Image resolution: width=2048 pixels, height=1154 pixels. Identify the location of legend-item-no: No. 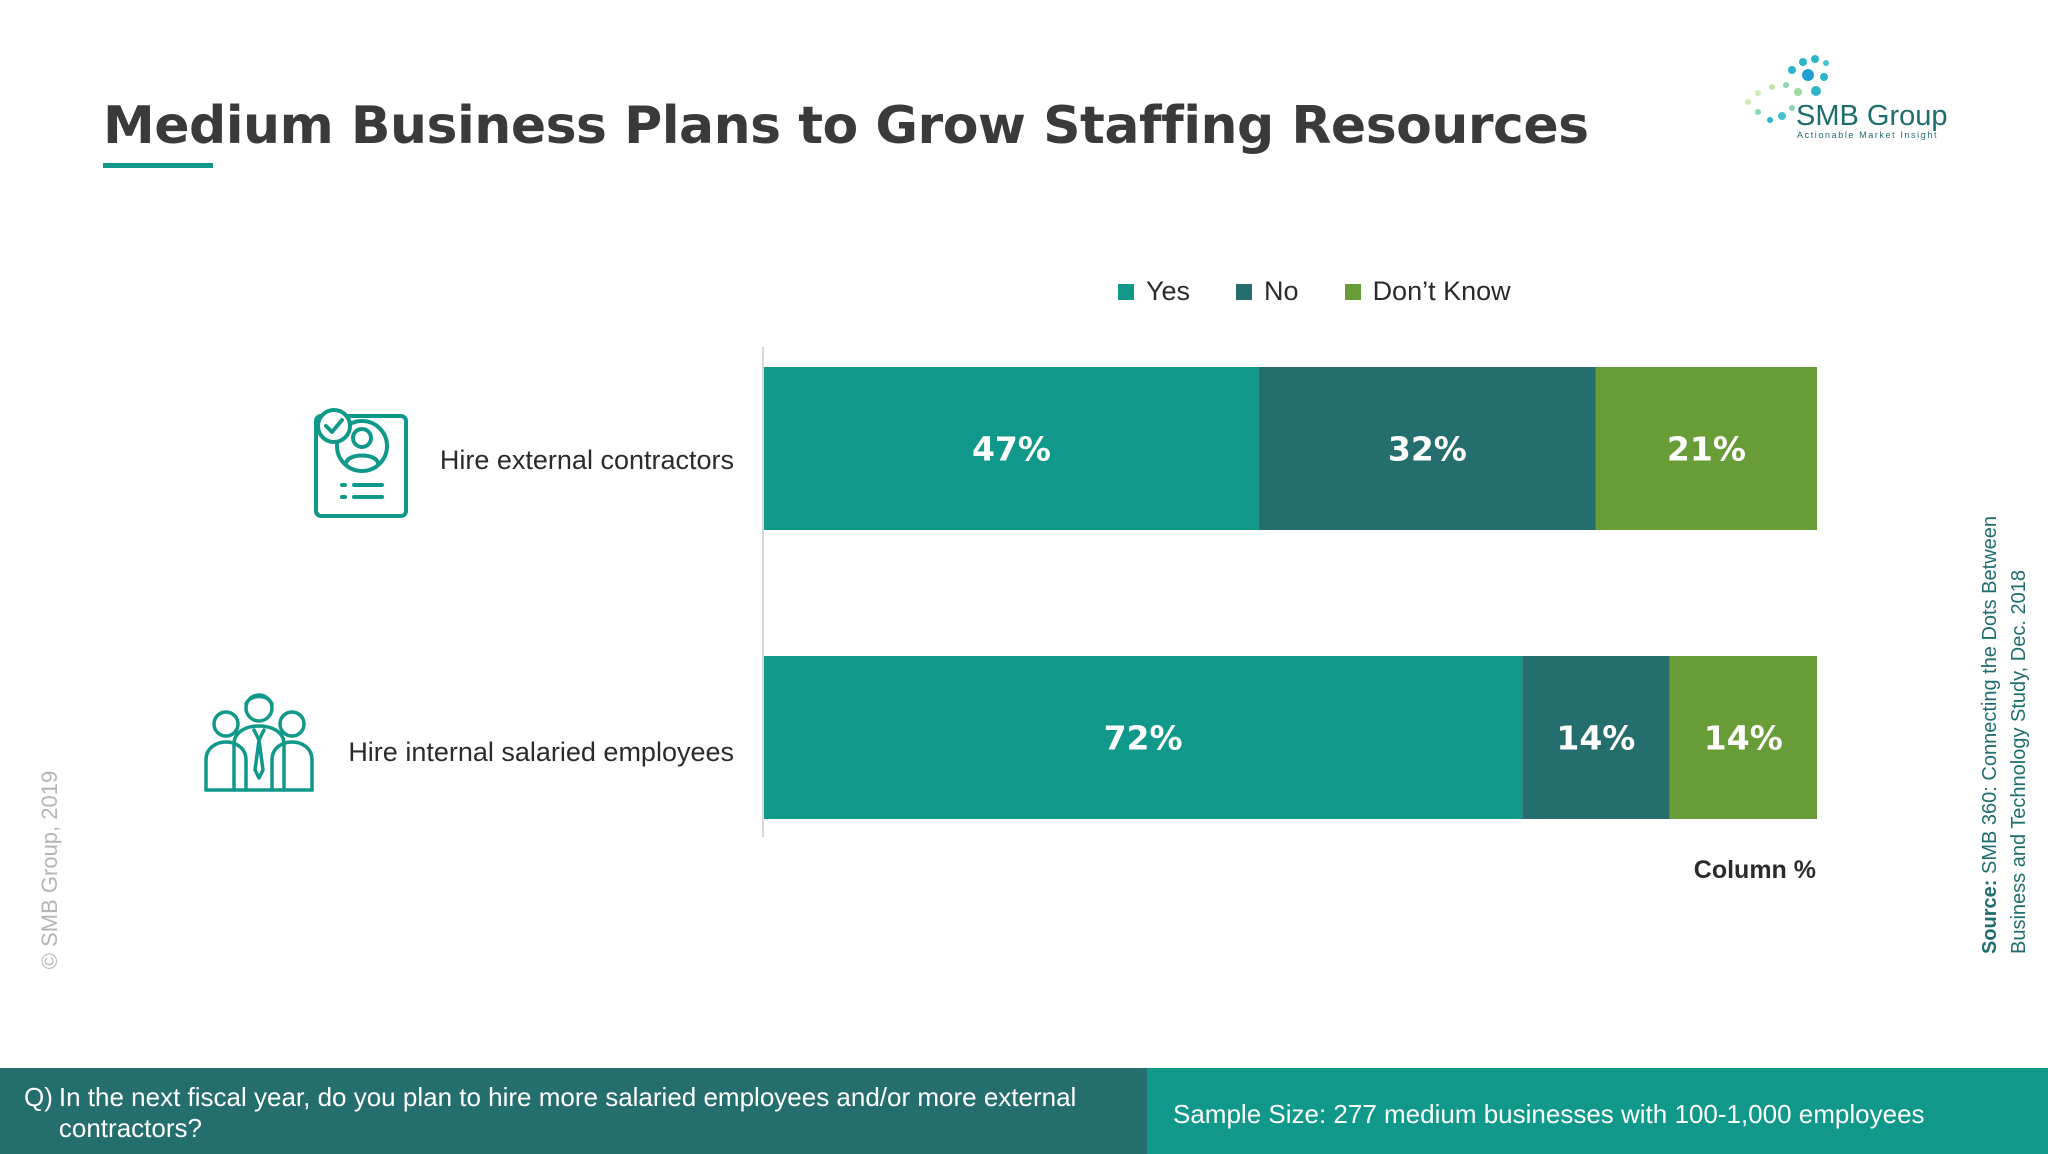
(1267, 291).